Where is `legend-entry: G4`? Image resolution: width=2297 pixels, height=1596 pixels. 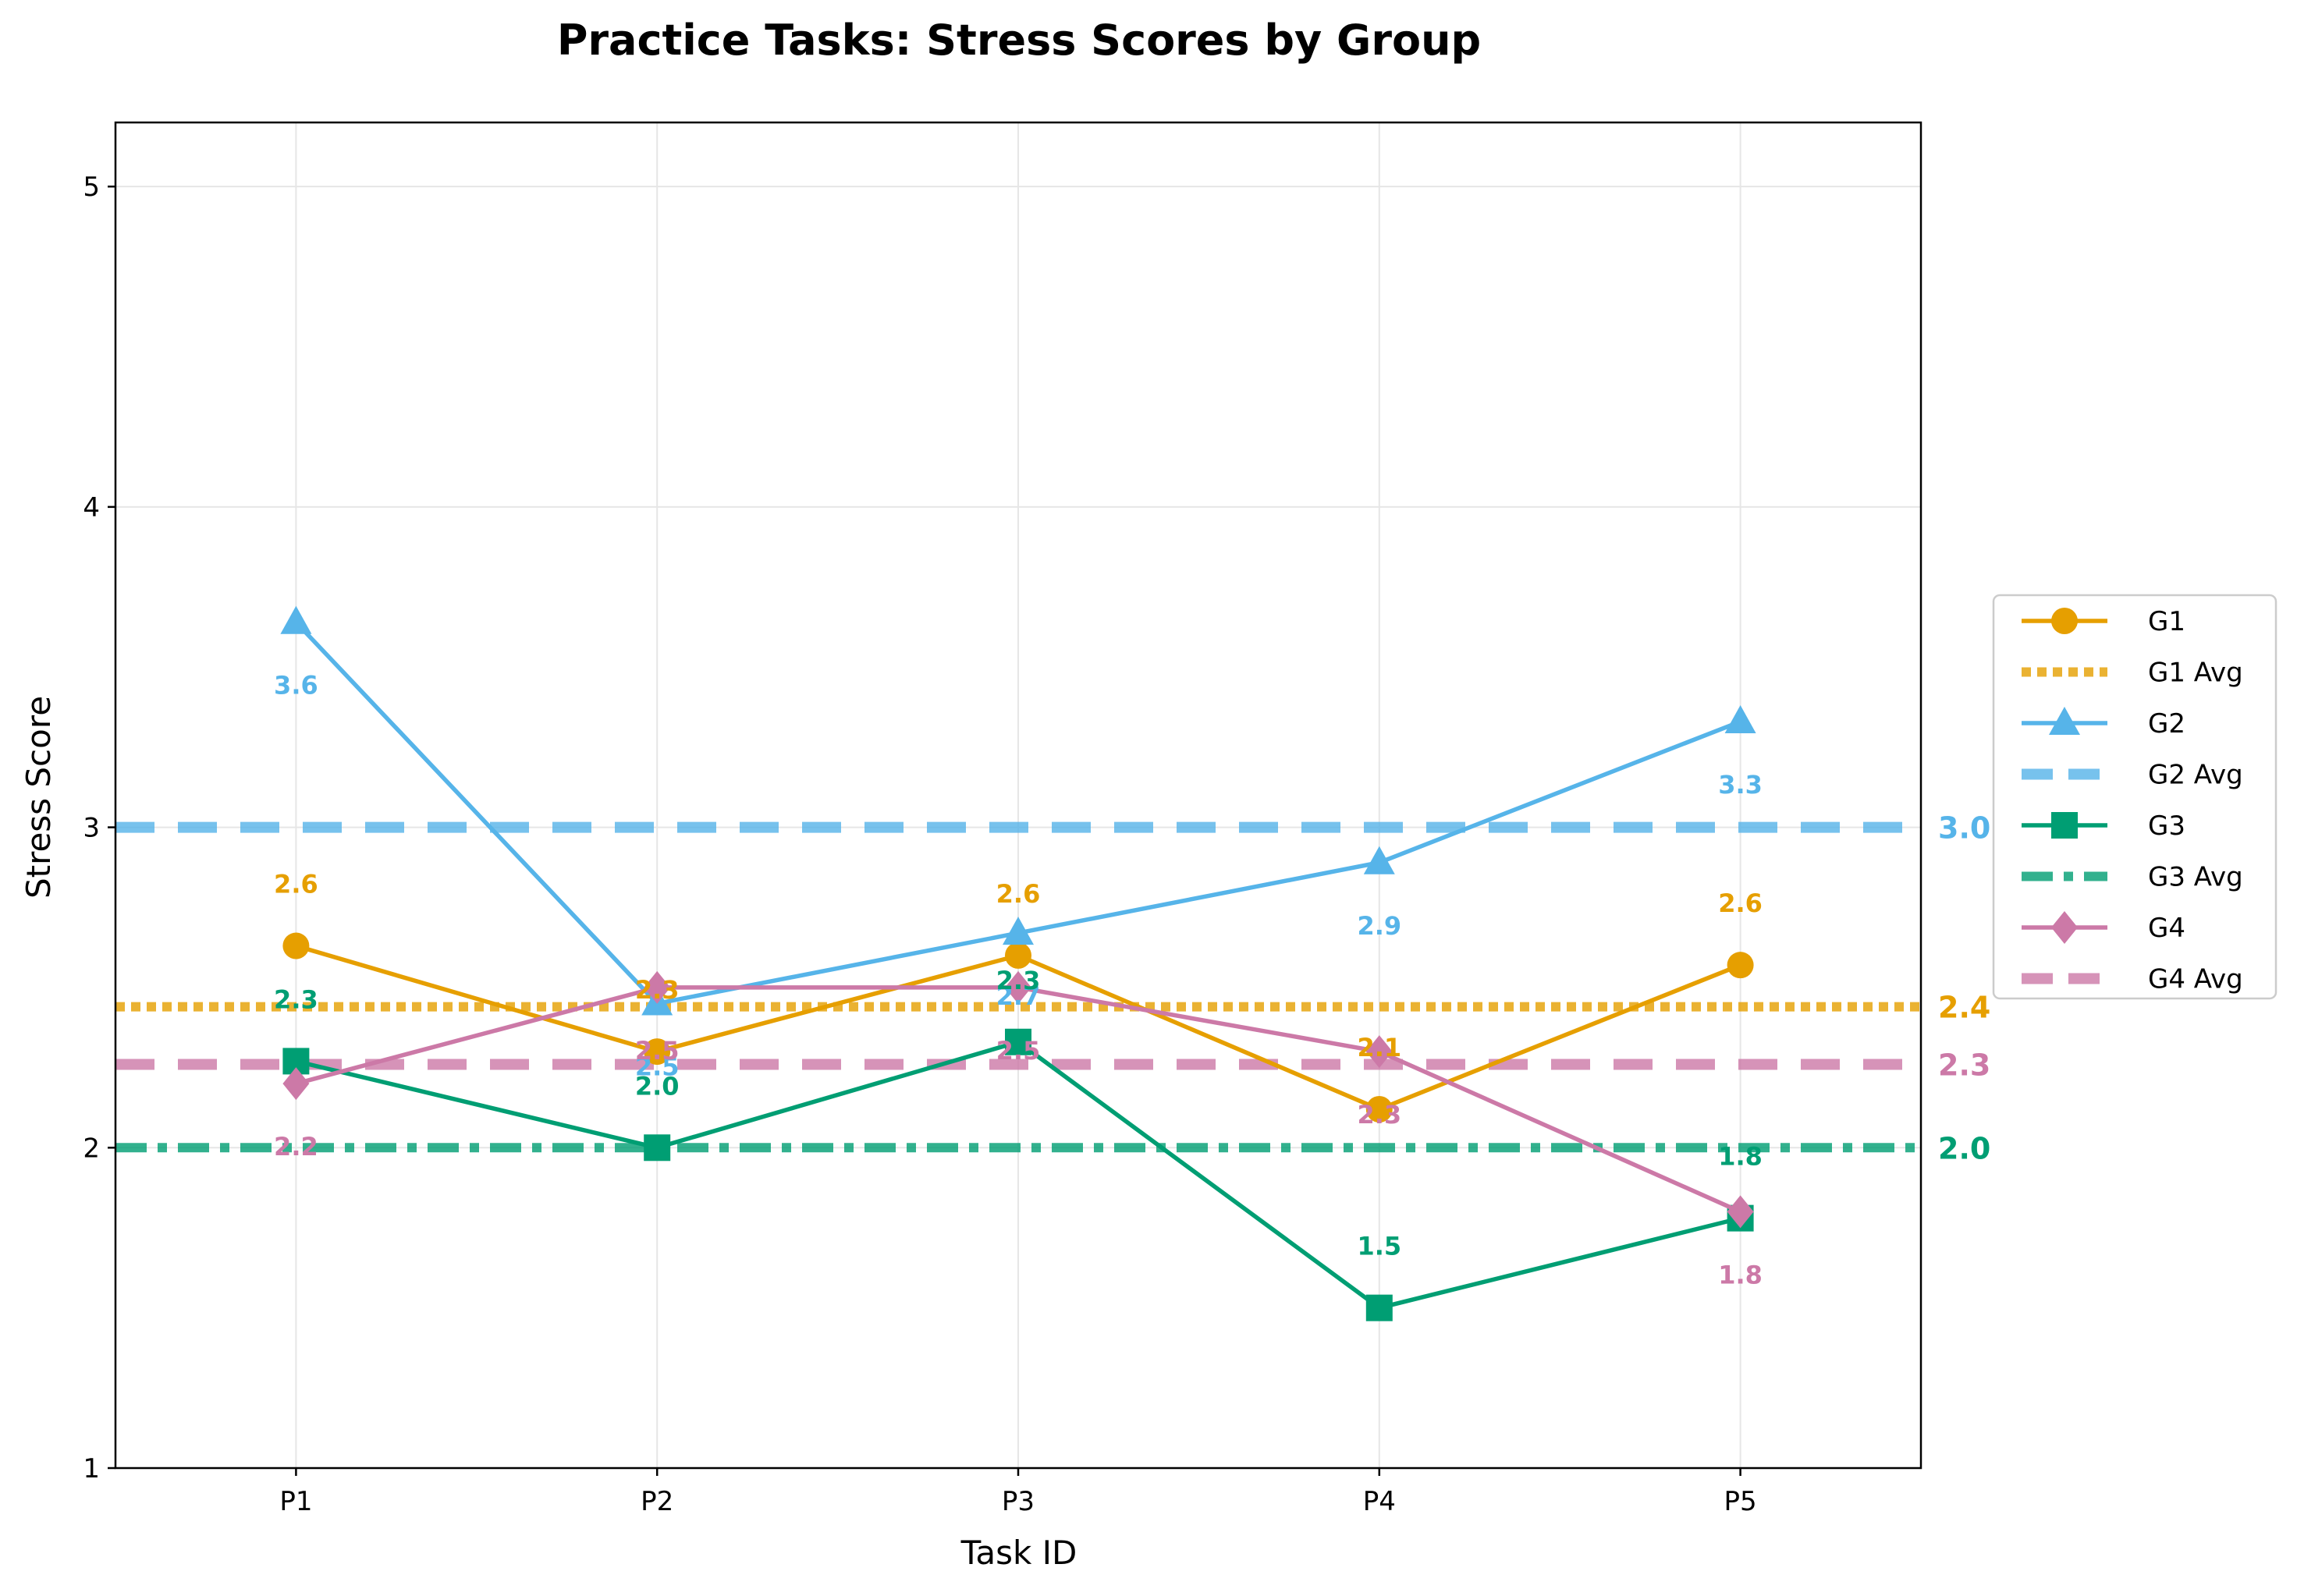
legend-entry: G4 is located at coordinates (2103, 927).